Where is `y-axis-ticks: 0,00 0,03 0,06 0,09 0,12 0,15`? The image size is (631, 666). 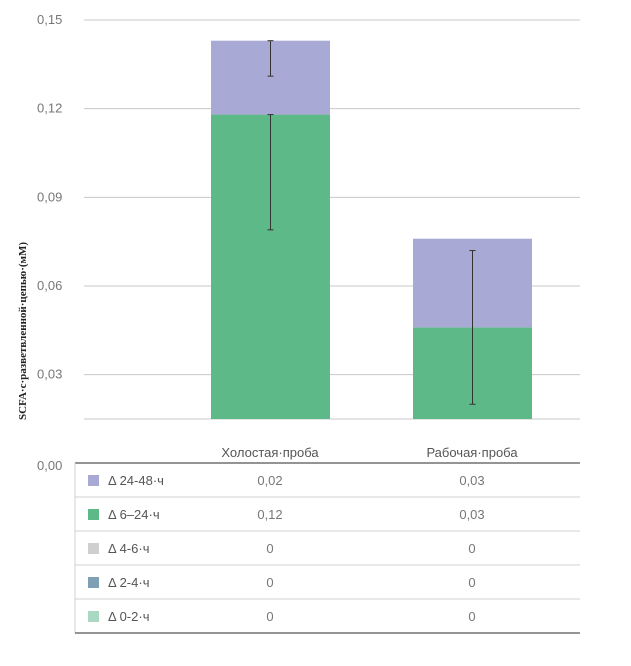 y-axis-ticks: 0,00 0,03 0,06 0,09 0,12 0,15 is located at coordinates (49, 242).